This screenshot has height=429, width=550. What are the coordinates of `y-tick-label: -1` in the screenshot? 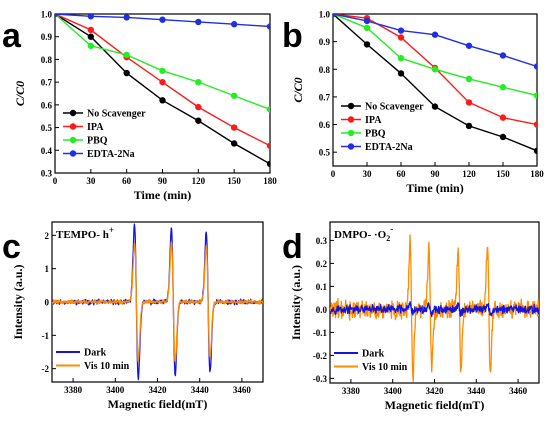 It's located at (46, 336).